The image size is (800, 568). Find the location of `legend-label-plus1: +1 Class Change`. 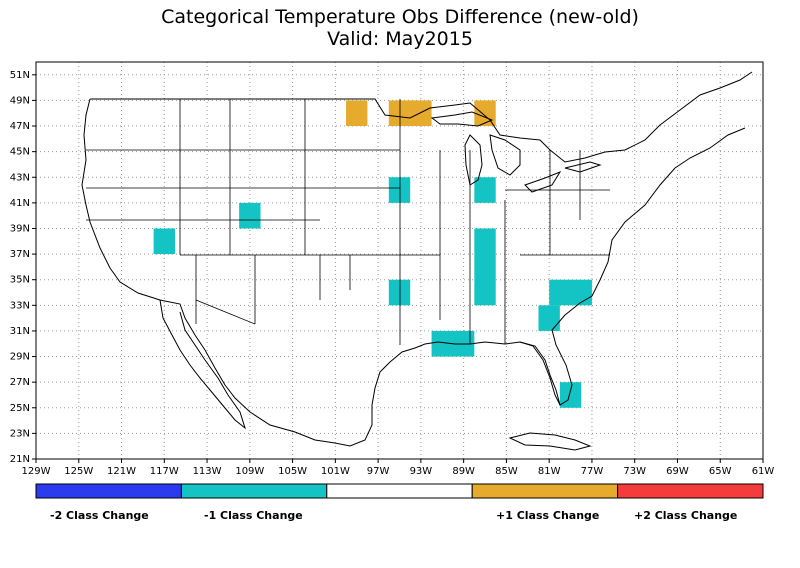

legend-label-plus1: +1 Class Change is located at coordinates (548, 515).